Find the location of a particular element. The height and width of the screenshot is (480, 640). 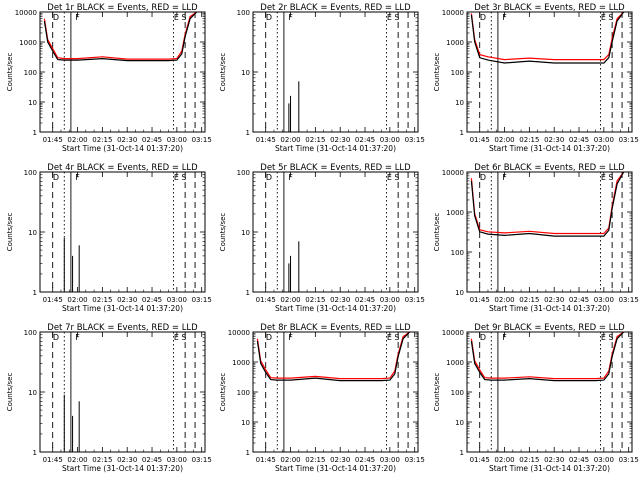

panel-title: Det 6r BLACK = Events, RED = LLD is located at coordinates (549, 168).